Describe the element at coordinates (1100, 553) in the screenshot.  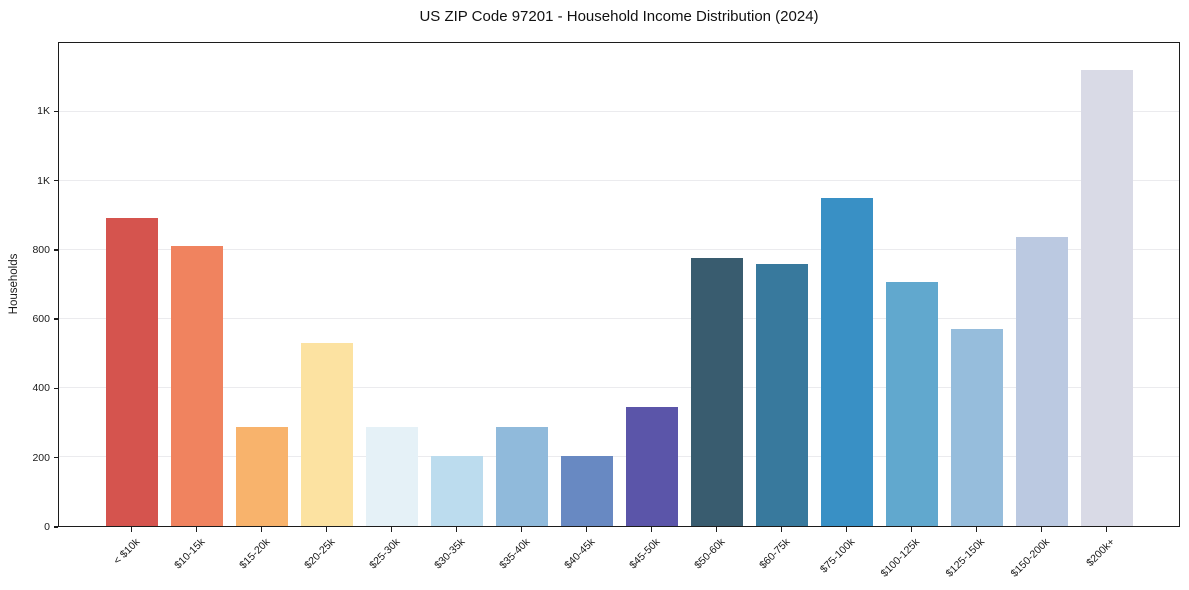
I see `x-tick-label: $200k+` at that location.